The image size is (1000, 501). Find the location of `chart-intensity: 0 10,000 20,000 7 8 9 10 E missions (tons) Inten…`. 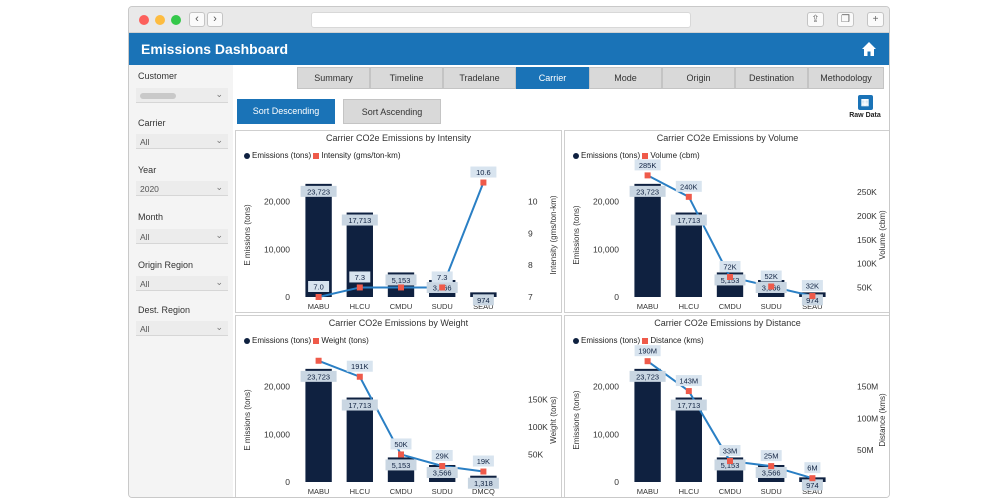

chart-intensity: 0 10,000 20,000 7 8 9 10 E missions (tons) Inten… is located at coordinates (400, 238).